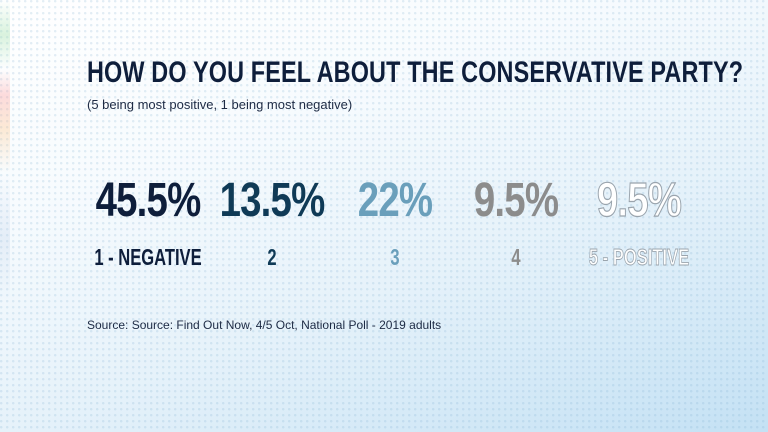 The image size is (768, 432). I want to click on category-label-1: 1 - NEGATIVE, so click(147, 257).